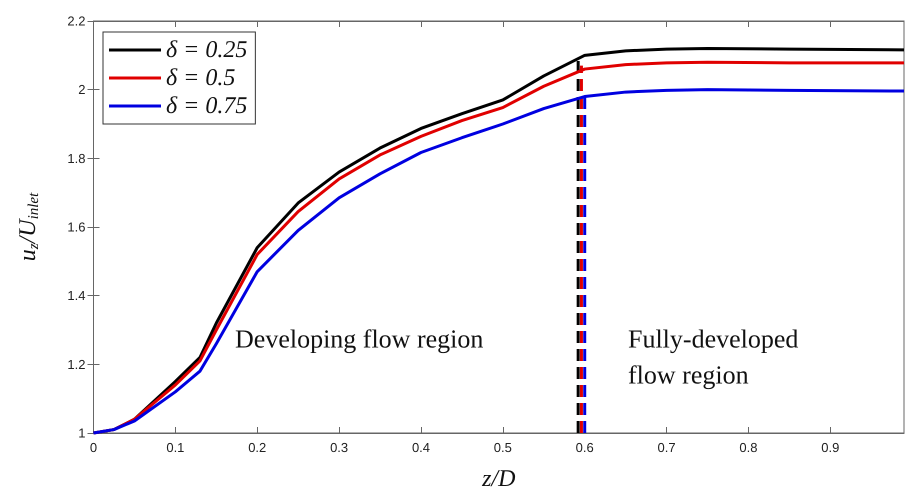  What do you see at coordinates (667, 447) in the screenshot?
I see `x-tick-label: 0.7` at bounding box center [667, 447].